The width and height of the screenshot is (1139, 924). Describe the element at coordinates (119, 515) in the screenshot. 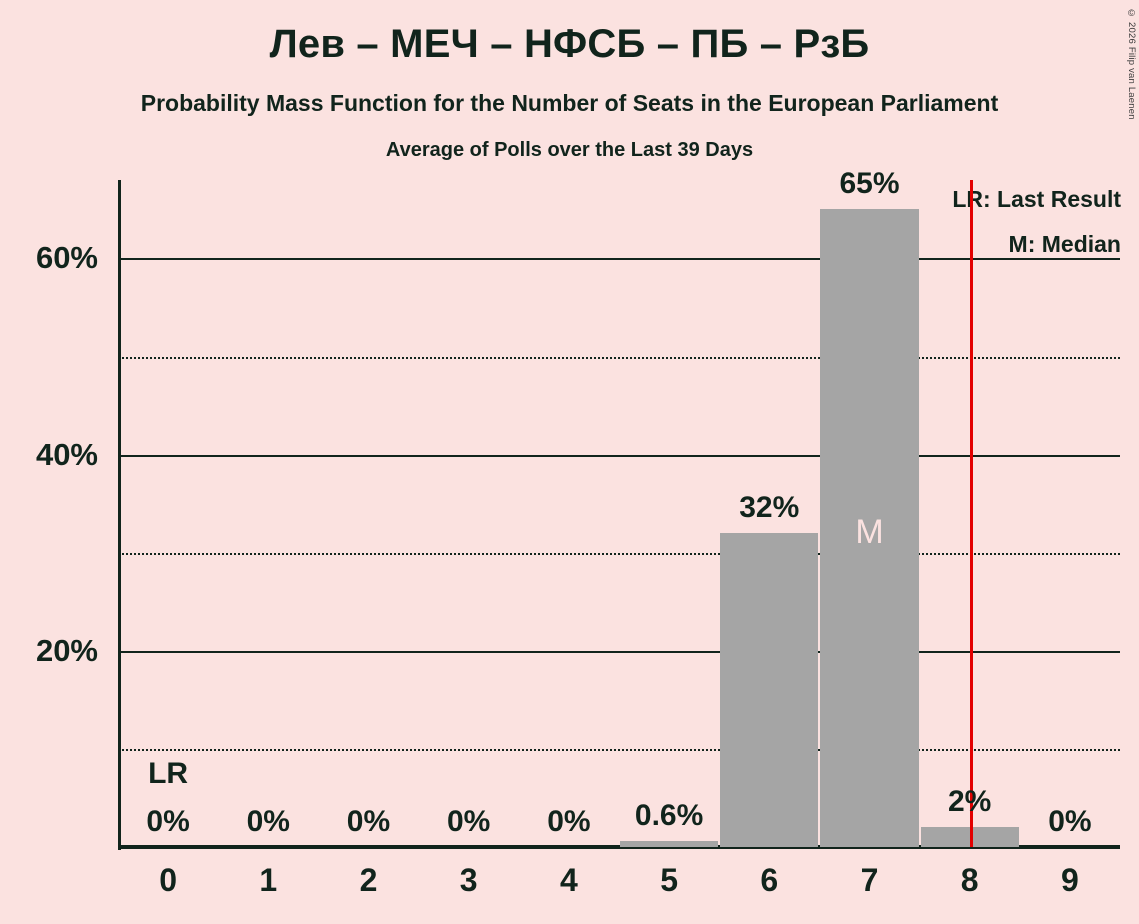

I see `y-axis-line` at that location.